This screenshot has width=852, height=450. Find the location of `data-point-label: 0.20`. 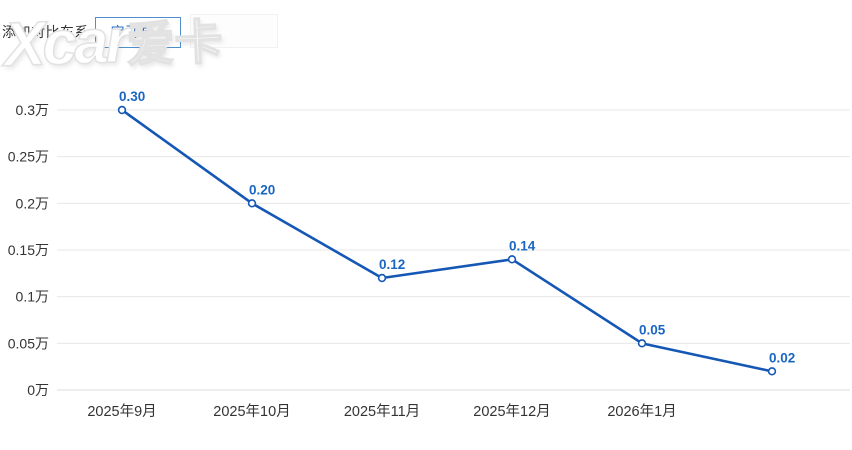

data-point-label: 0.20 is located at coordinates (262, 189).